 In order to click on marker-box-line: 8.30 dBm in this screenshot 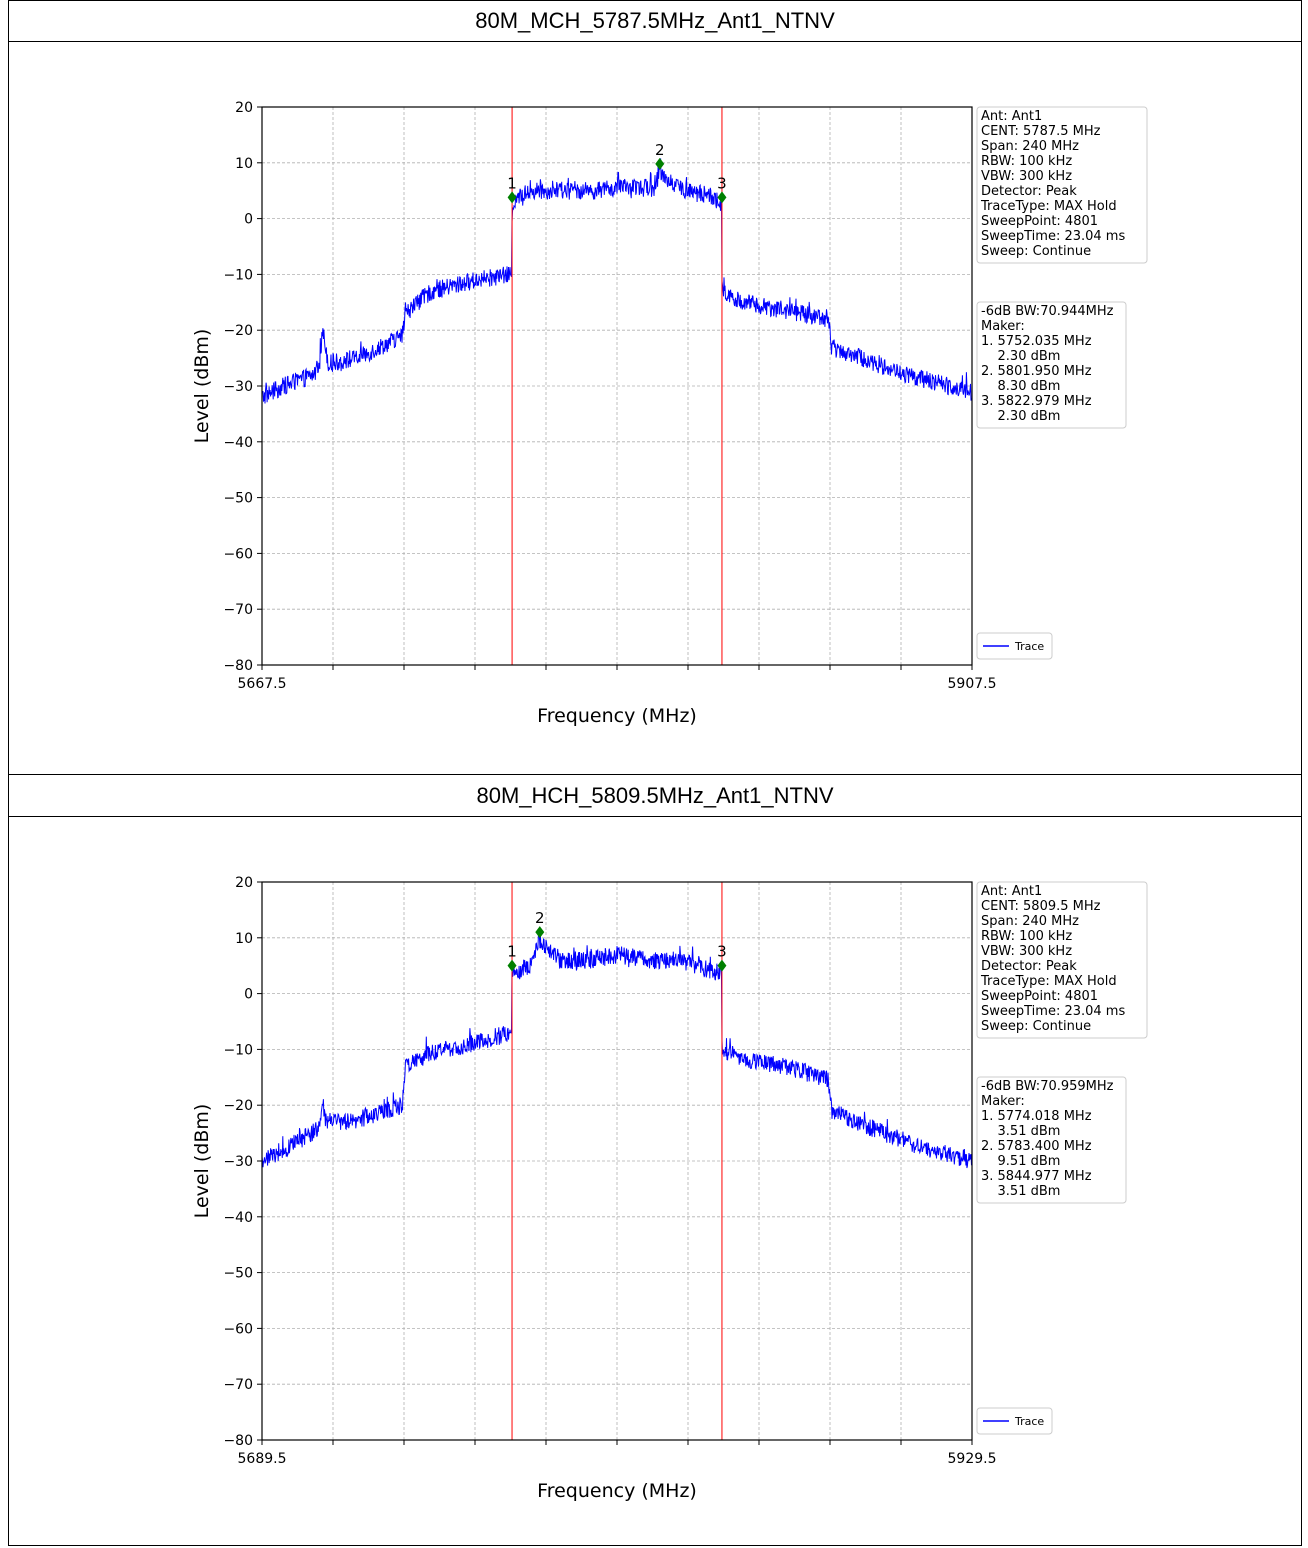, I will do `click(1020, 386)`.